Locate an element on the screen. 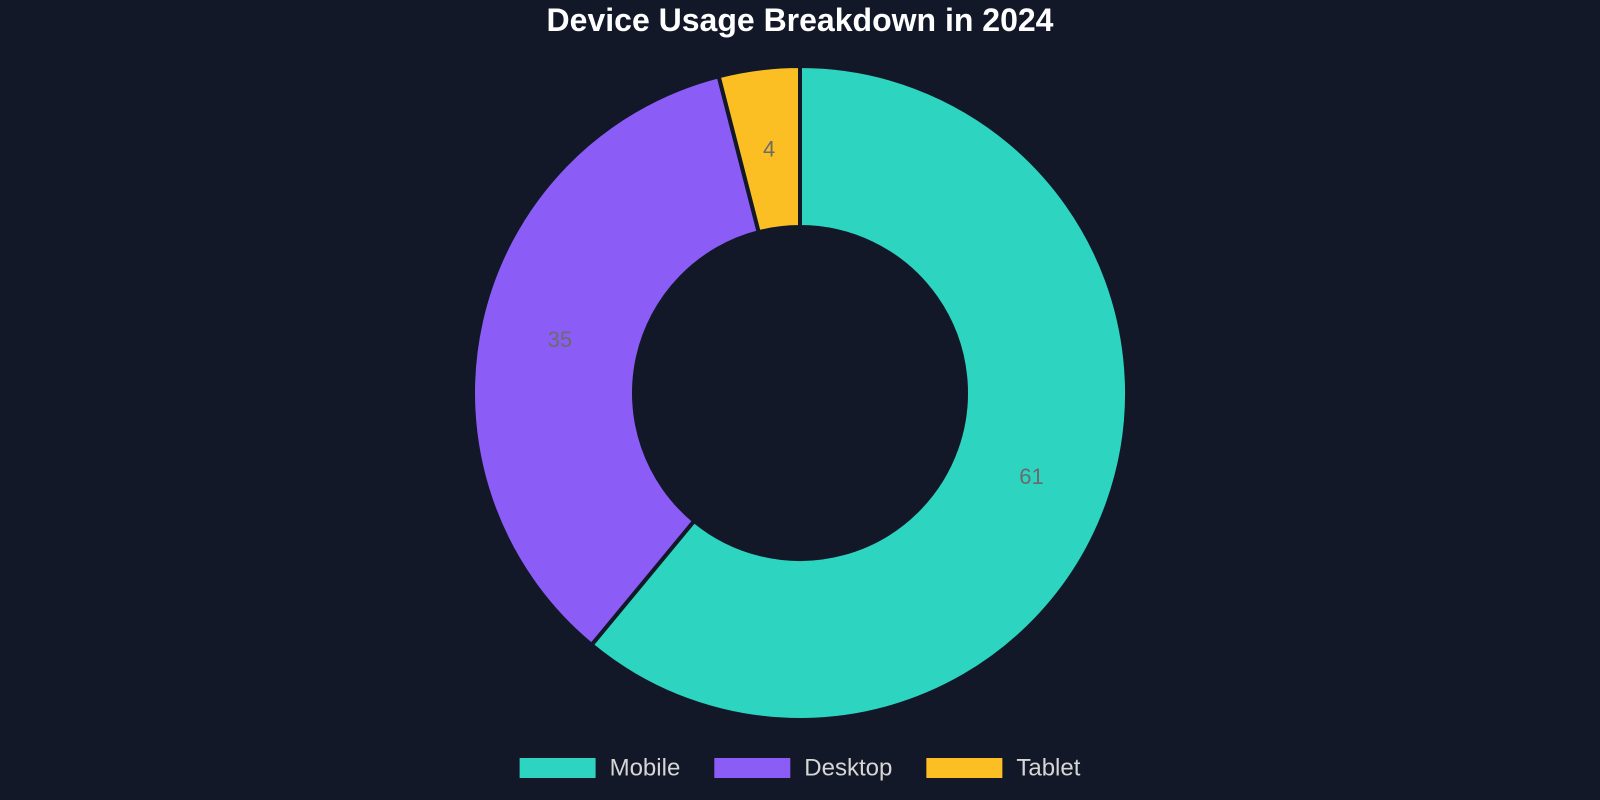 Image resolution: width=1600 pixels, height=800 pixels. legend-label-tablet: Tablet is located at coordinates (1048, 768).